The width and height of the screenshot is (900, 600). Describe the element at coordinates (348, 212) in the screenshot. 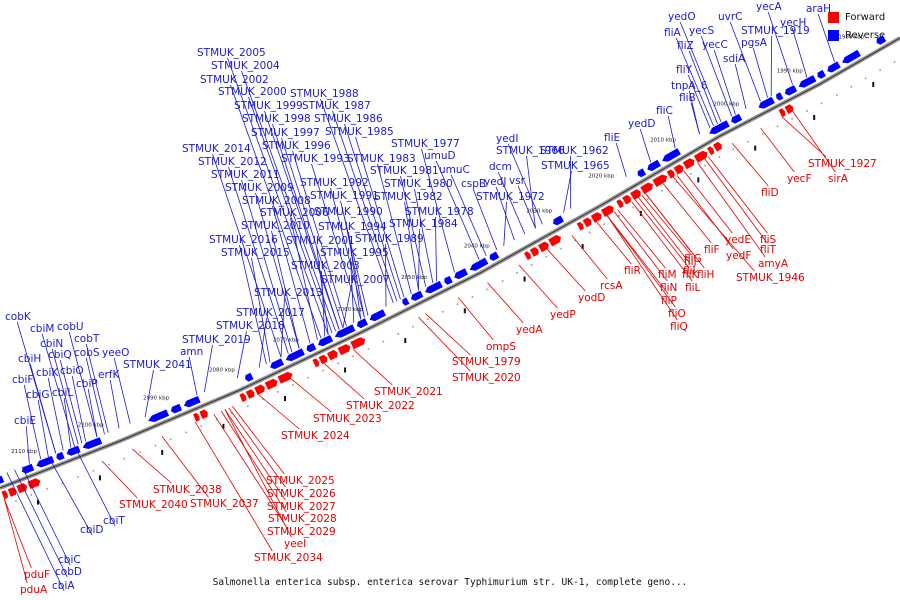

I see `reverse-gene-label: STMUK_1990` at that location.